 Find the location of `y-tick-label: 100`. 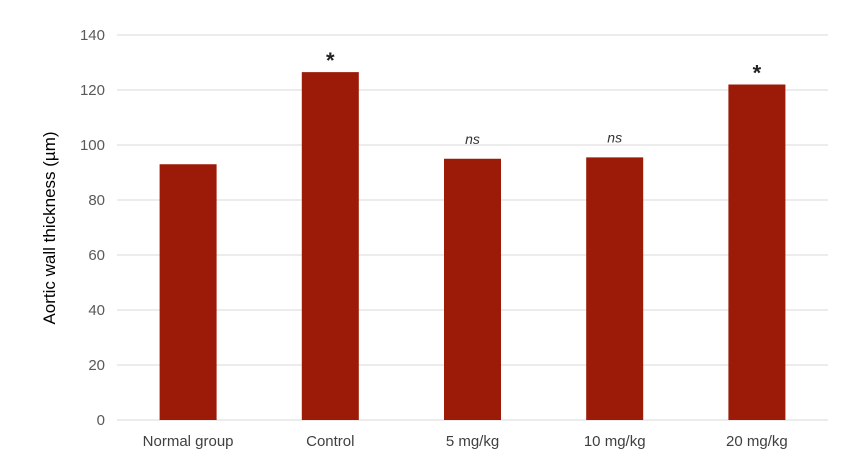

y-tick-label: 100 is located at coordinates (92, 145).